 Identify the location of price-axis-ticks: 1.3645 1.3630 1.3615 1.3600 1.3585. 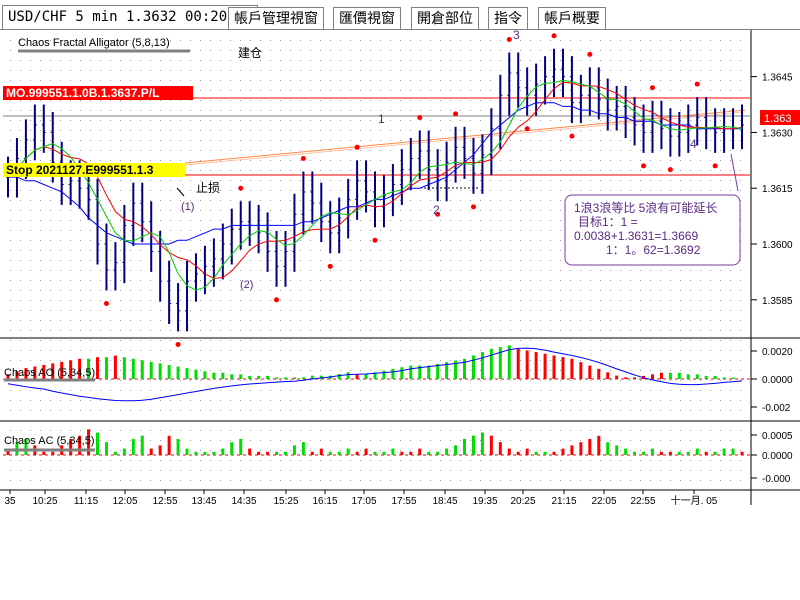
(772, 190).